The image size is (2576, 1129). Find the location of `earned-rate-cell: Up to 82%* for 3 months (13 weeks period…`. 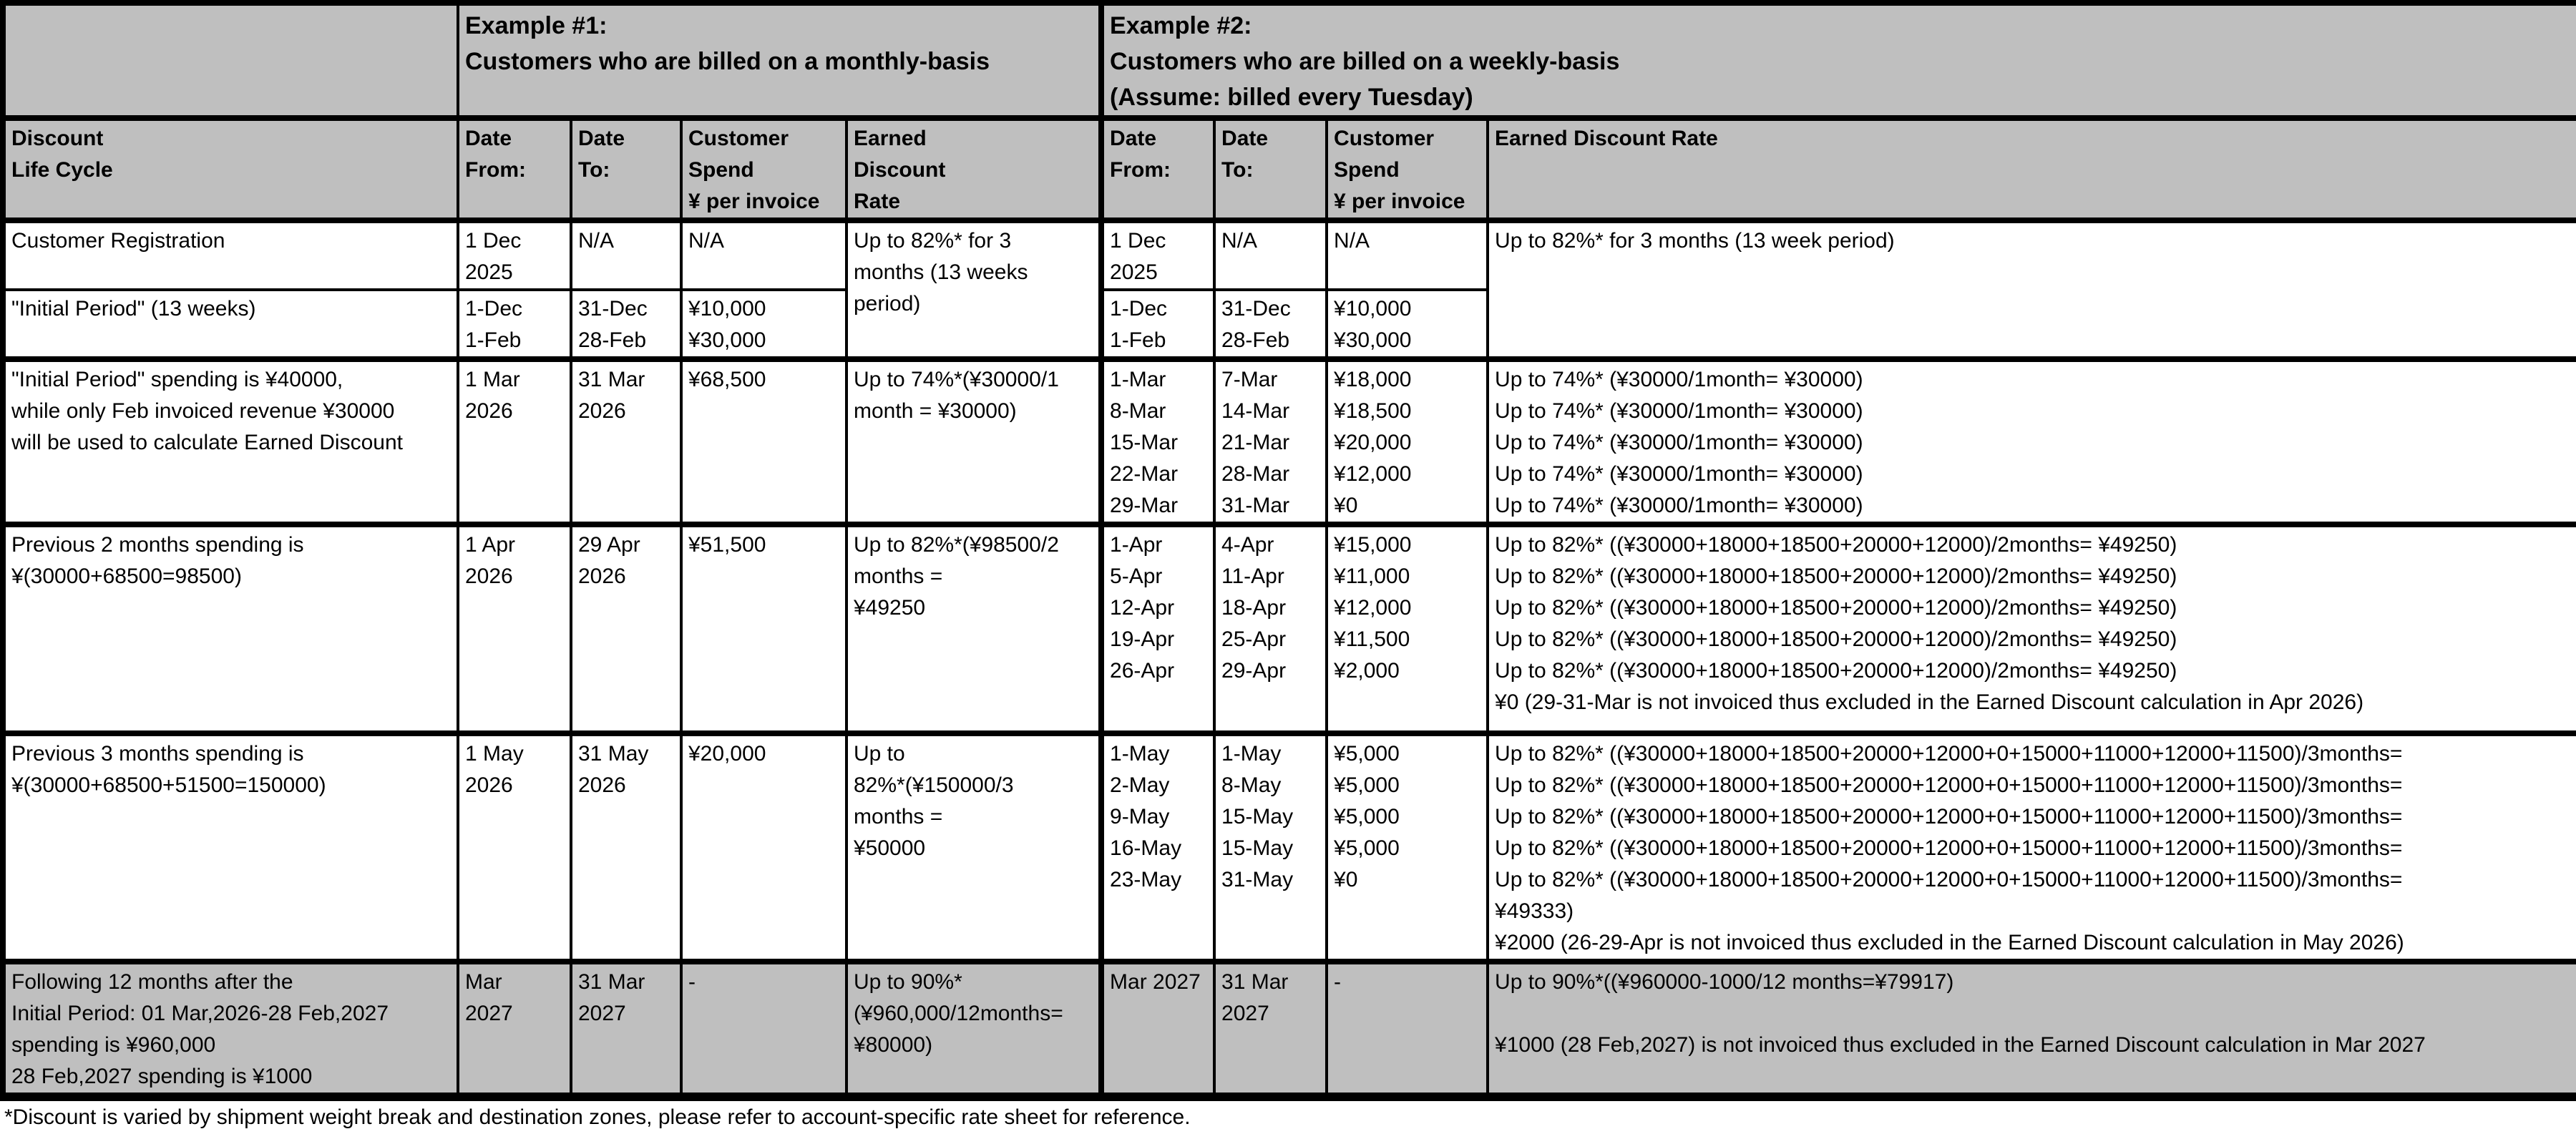

earned-rate-cell: Up to 82%* for 3 months (13 weeks period… is located at coordinates (973, 290).